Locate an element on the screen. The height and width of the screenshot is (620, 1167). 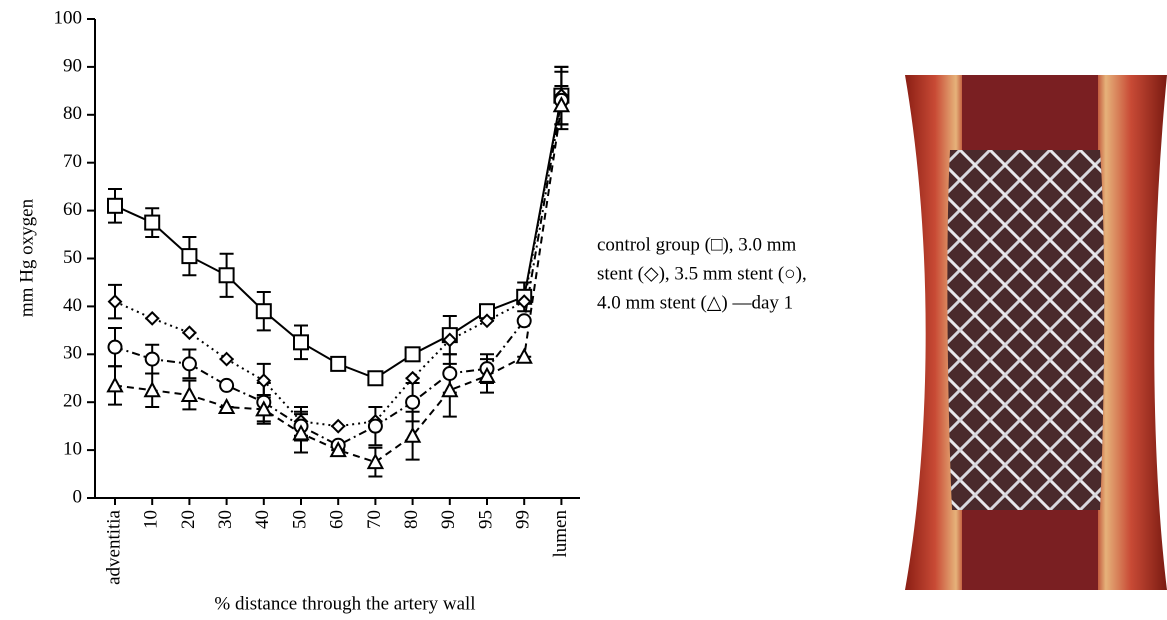
x-tick-label: adventitia is located at coordinates (113, 546).